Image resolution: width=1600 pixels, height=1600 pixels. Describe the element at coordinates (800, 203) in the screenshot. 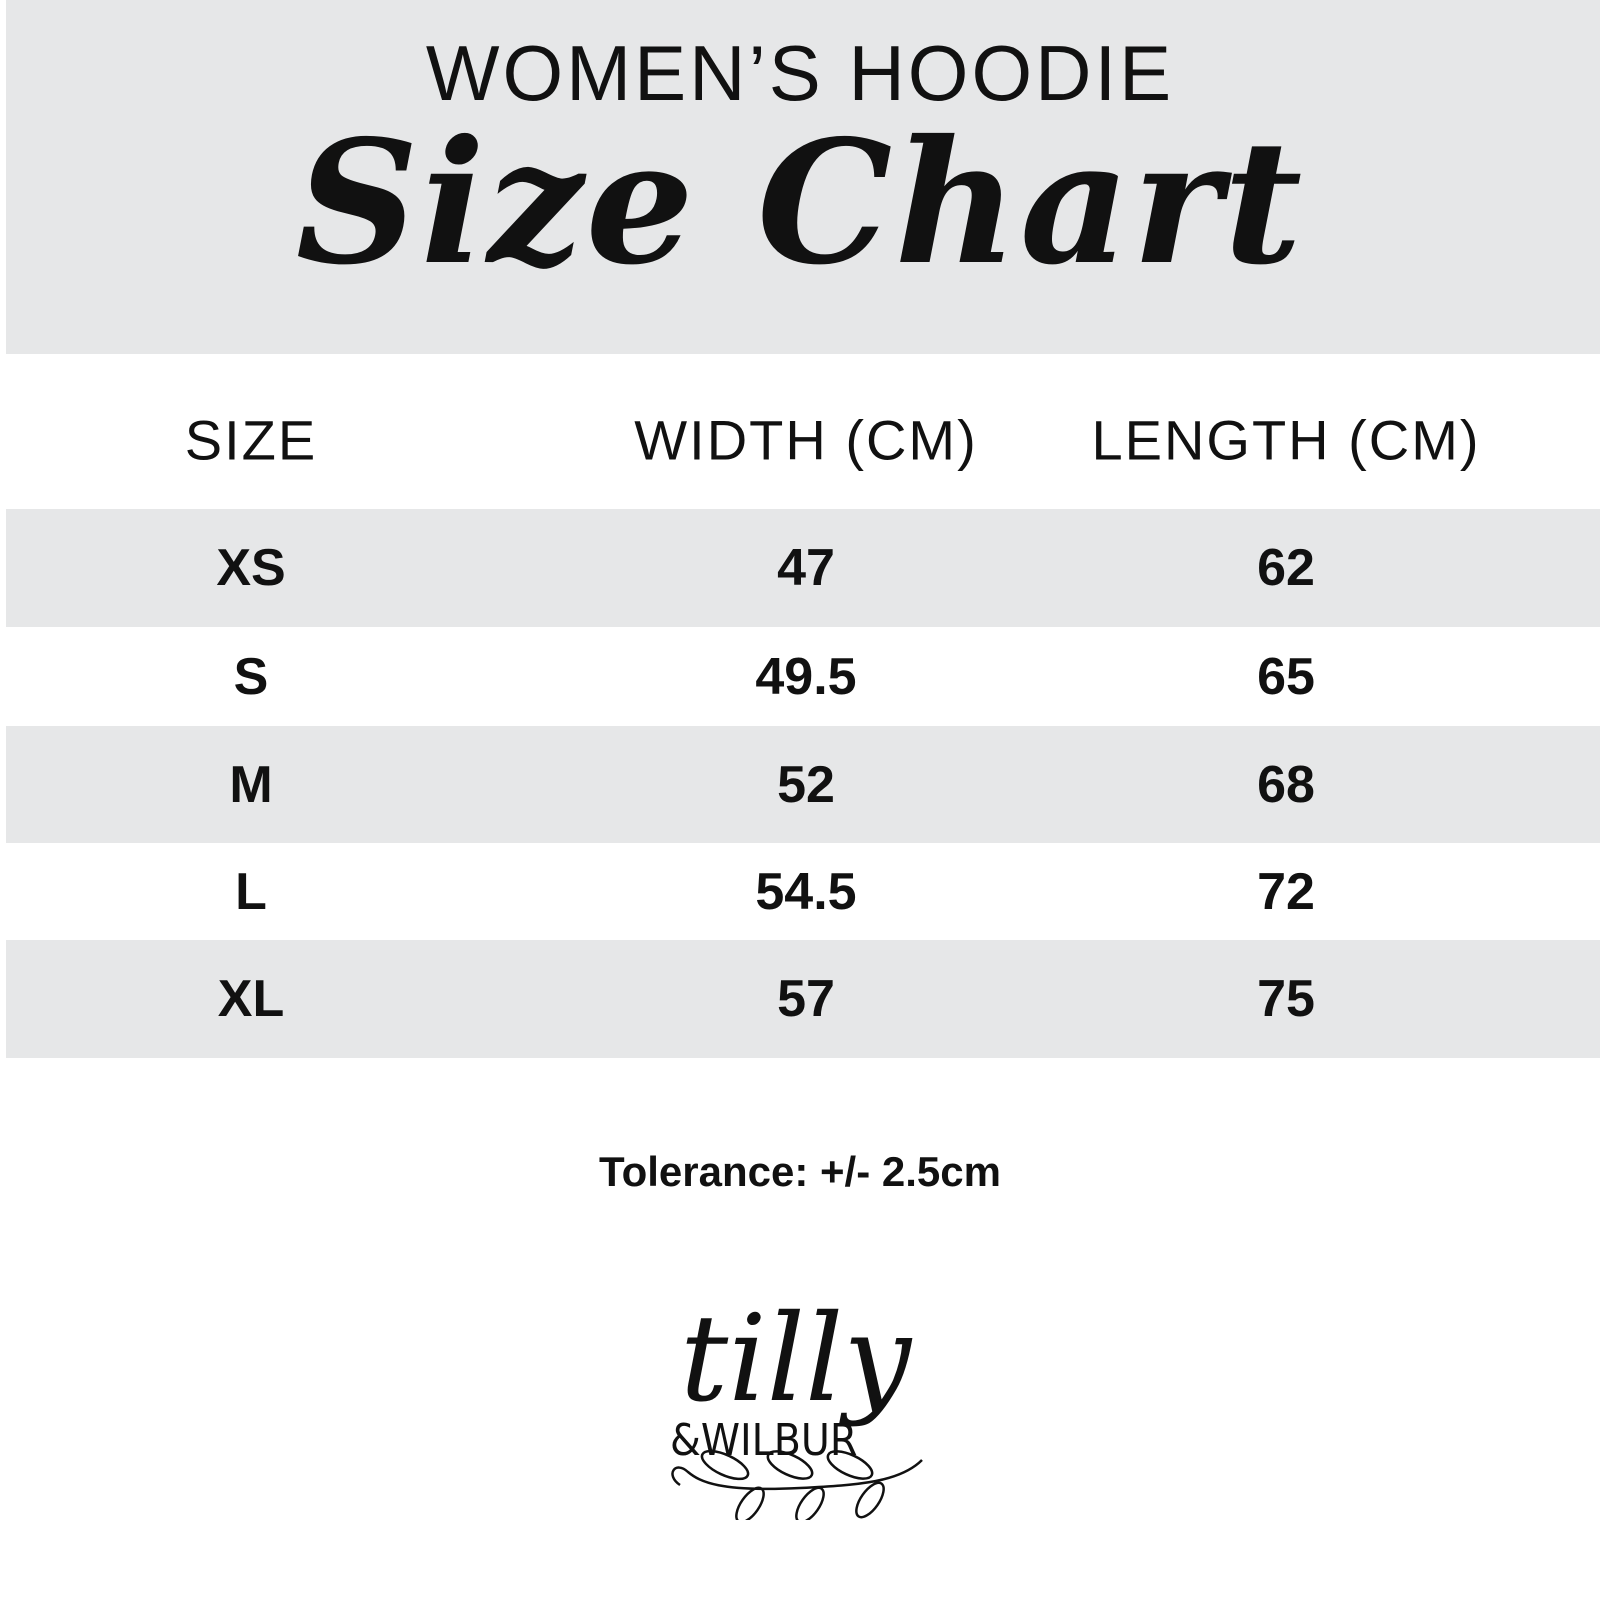

I see `page-title: Size Chart` at that location.